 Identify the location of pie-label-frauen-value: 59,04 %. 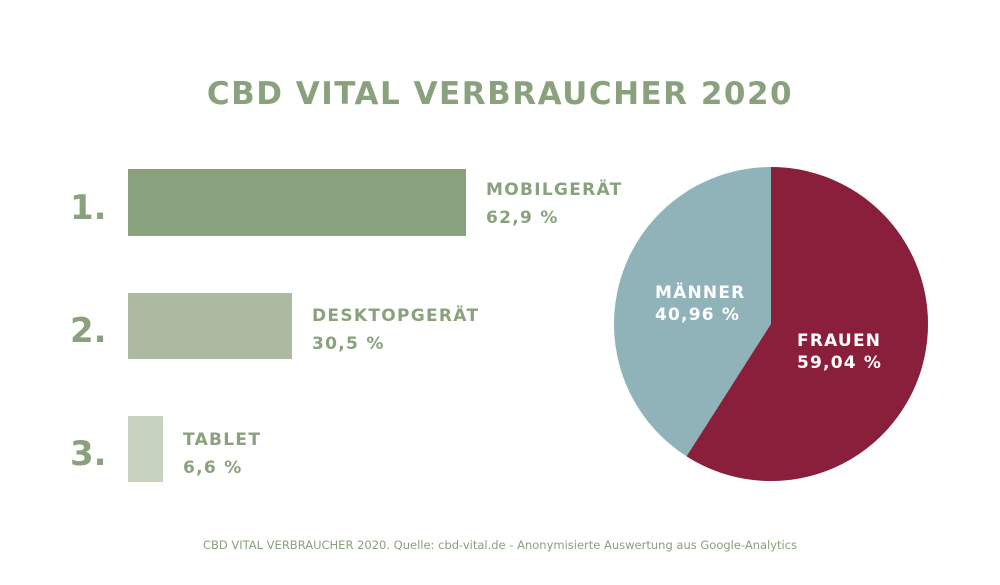
(840, 363).